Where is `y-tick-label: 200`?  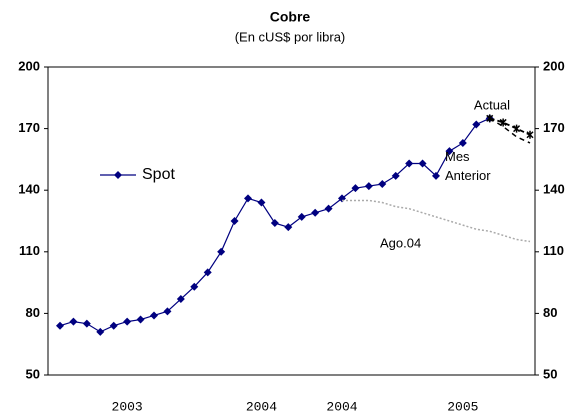
y-tick-label: 200 is located at coordinates (29, 65).